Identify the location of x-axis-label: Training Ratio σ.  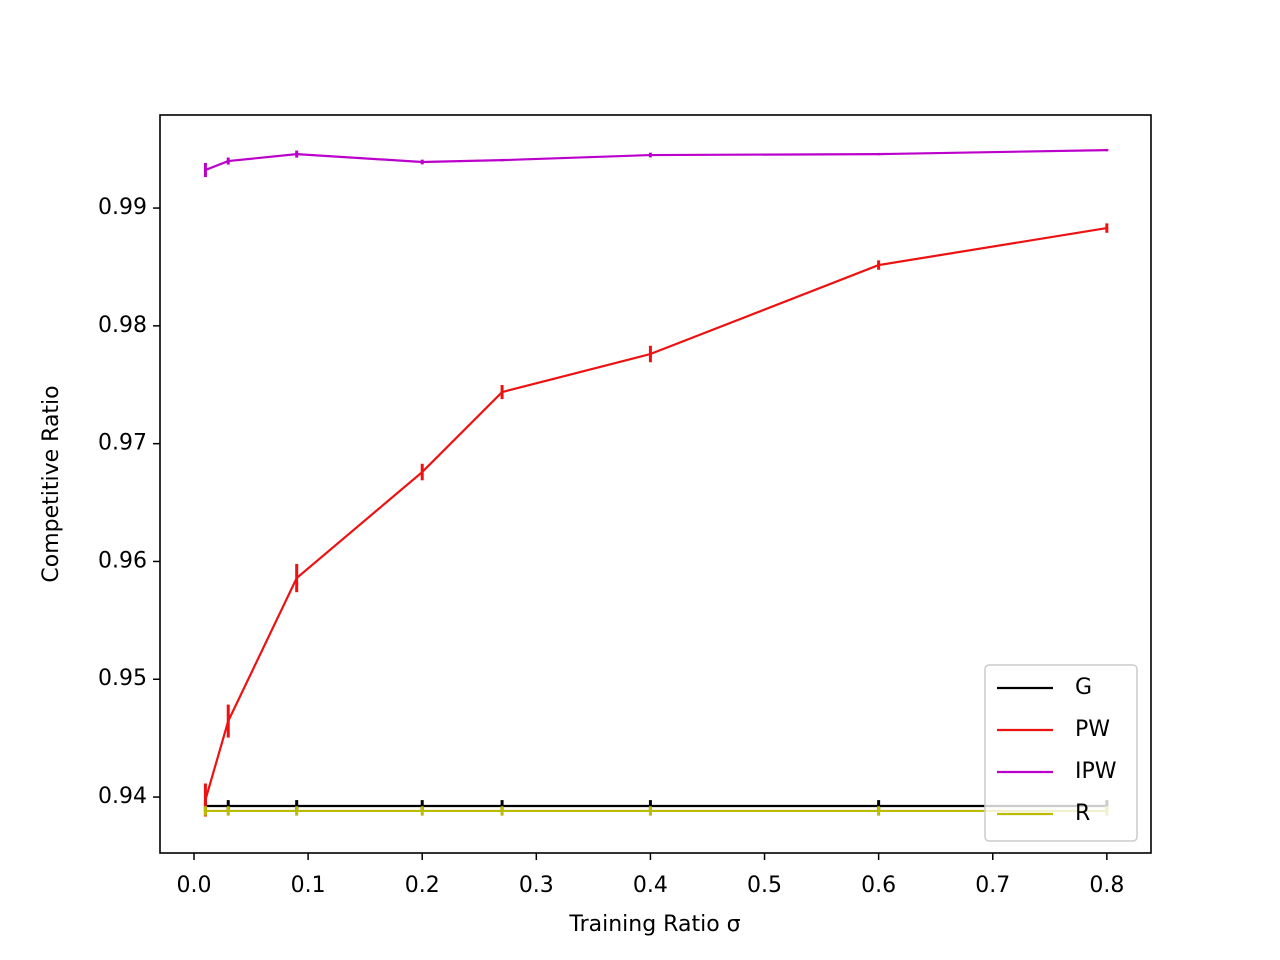
(654, 924).